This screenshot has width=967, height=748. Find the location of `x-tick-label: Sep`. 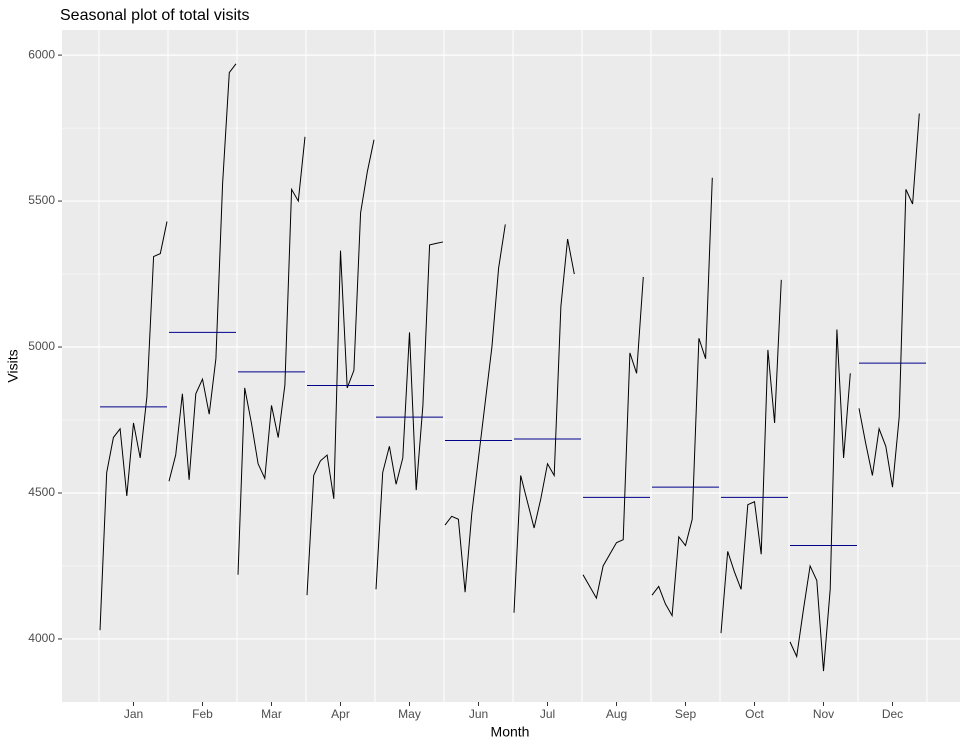

x-tick-label: Sep is located at coordinates (686, 714).